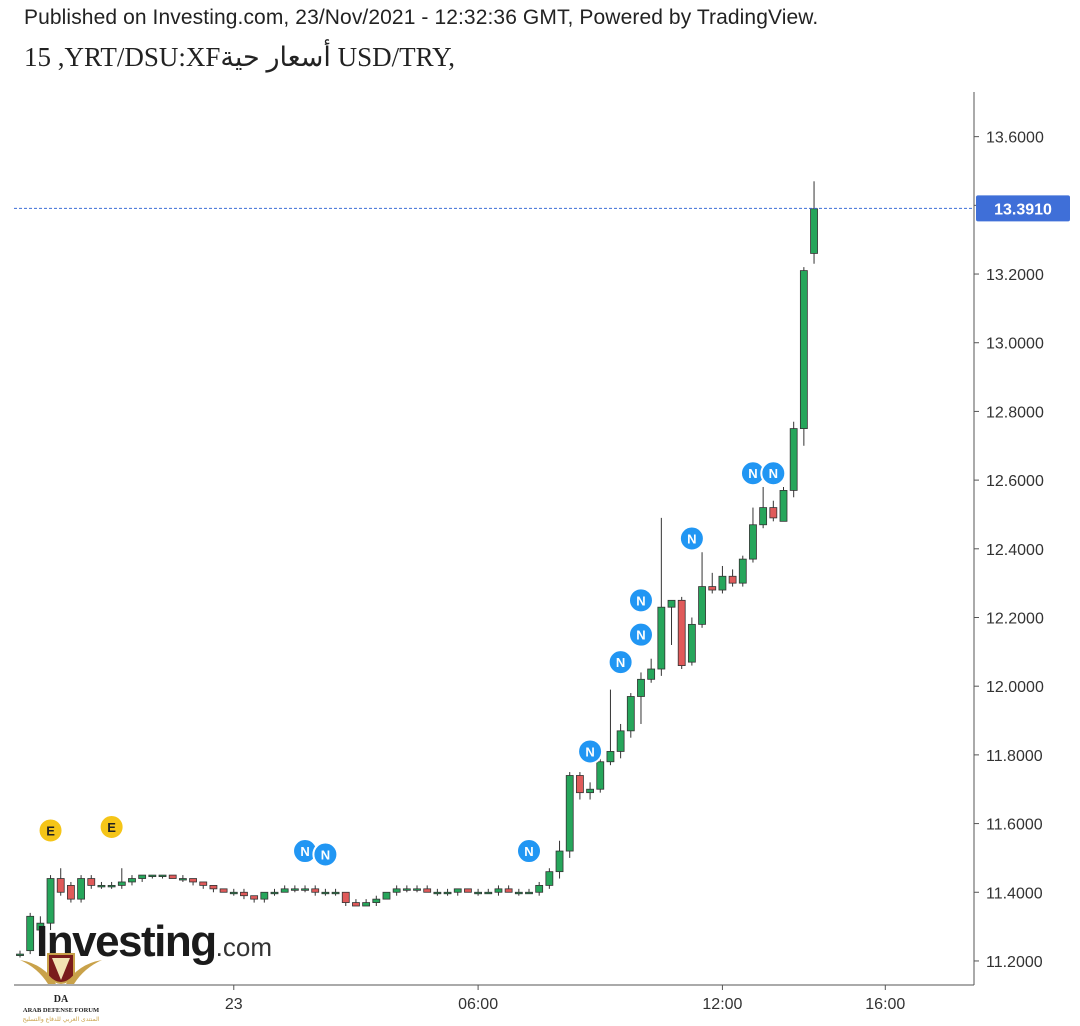 This screenshot has width=1080, height=1026. Describe the element at coordinates (1015, 481) in the screenshot. I see `y-tick-label: 12.6000` at that location.